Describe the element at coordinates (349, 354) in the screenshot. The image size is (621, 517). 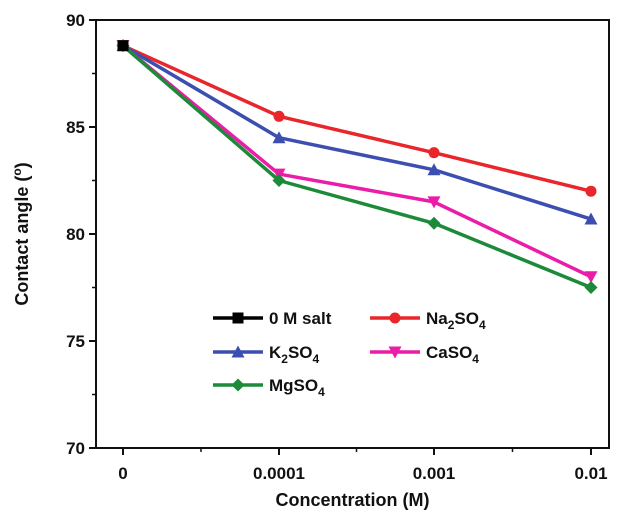
I see `legend: 0 M salt Na2​SO4​ K2​SO4​ CaSO4​ MgSO4​` at that location.